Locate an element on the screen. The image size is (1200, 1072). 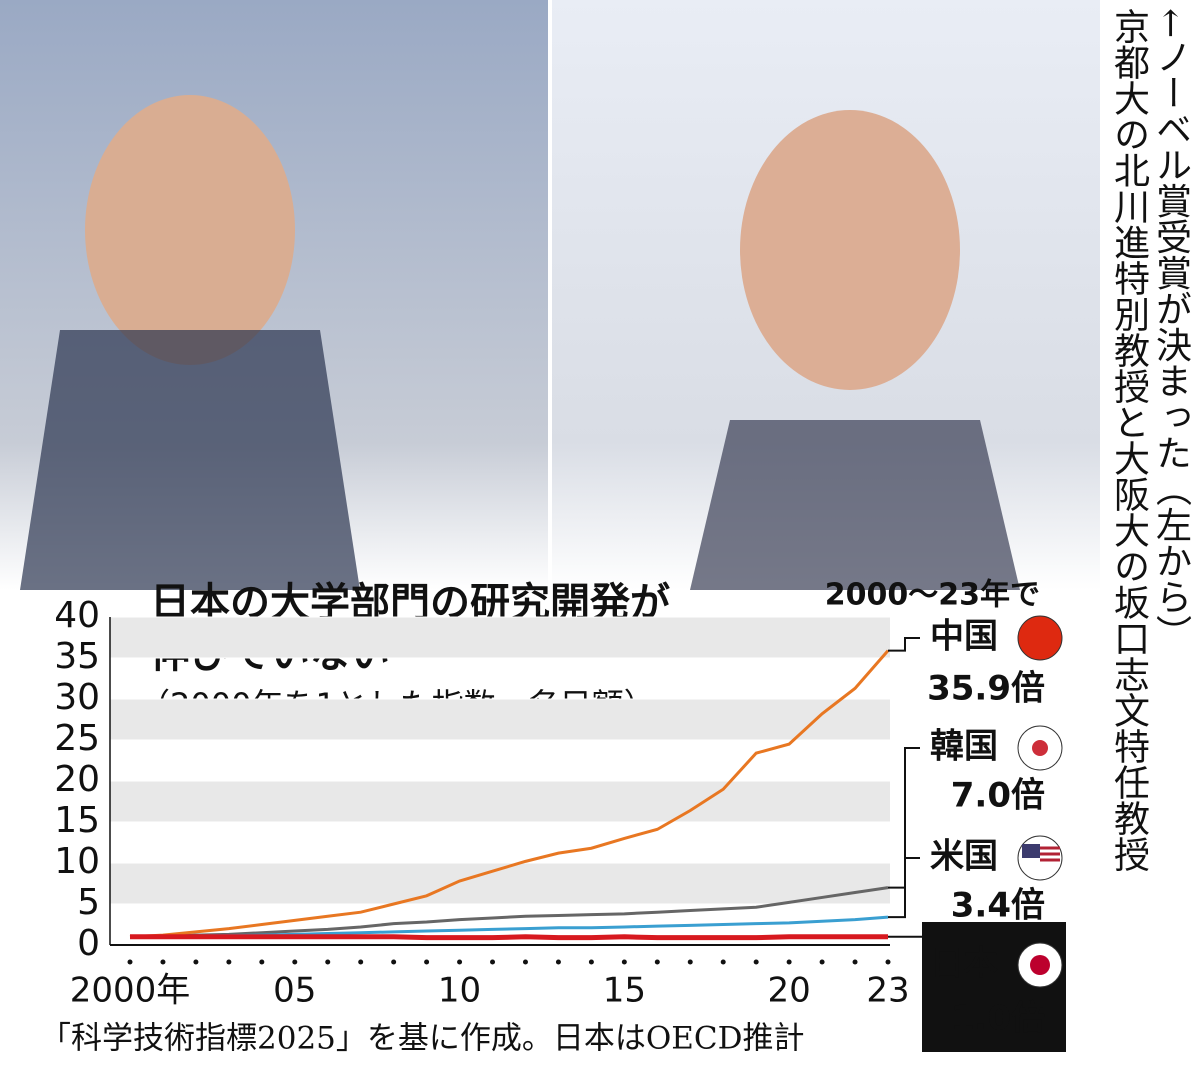
y-tick-label: 10 is located at coordinates (77, 861).